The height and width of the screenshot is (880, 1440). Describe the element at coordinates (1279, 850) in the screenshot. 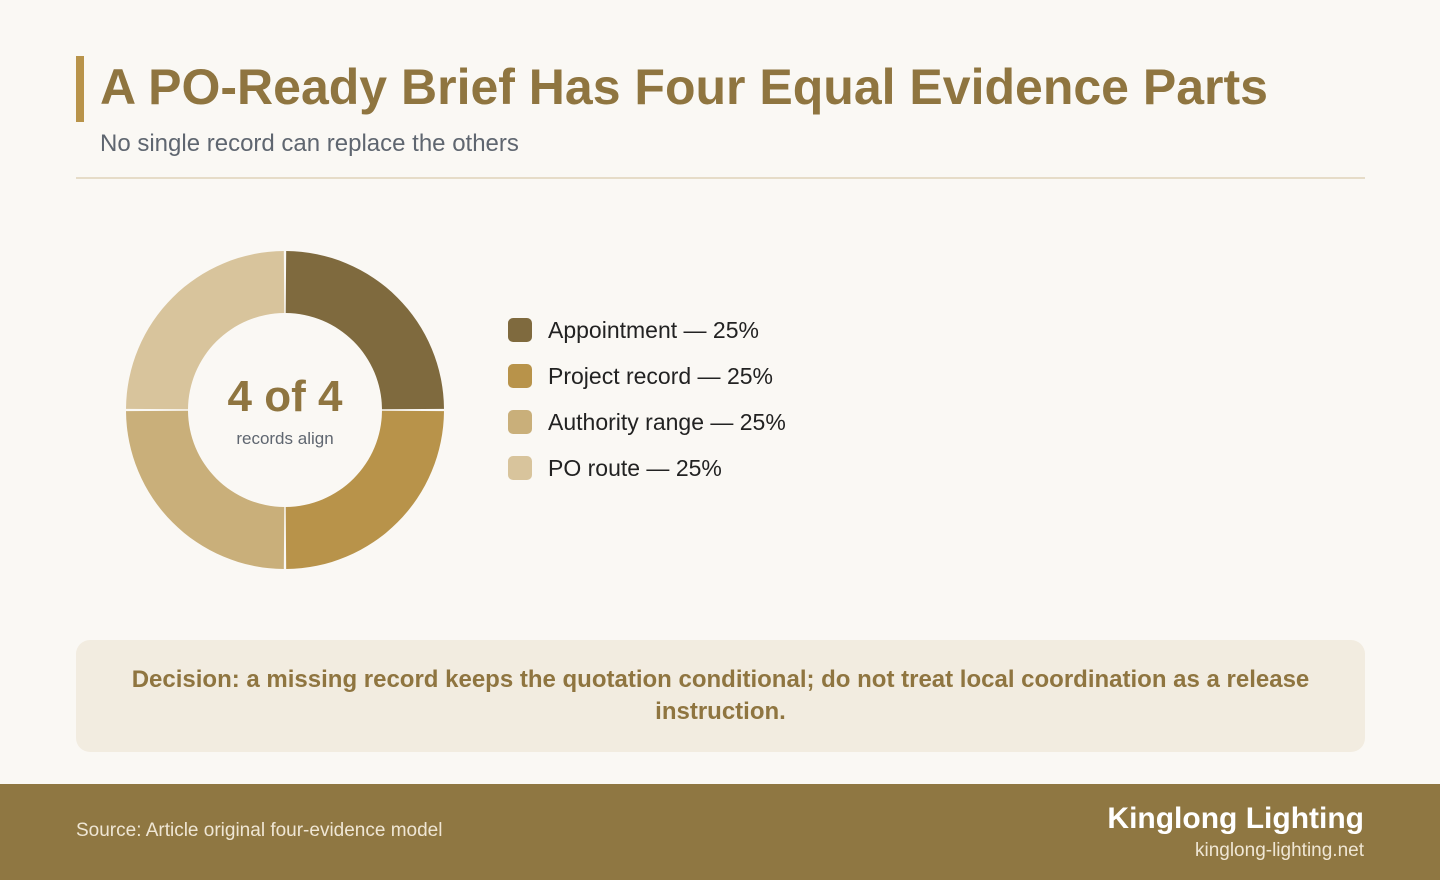

I see `brand-url: kinglong-lighting.net` at that location.